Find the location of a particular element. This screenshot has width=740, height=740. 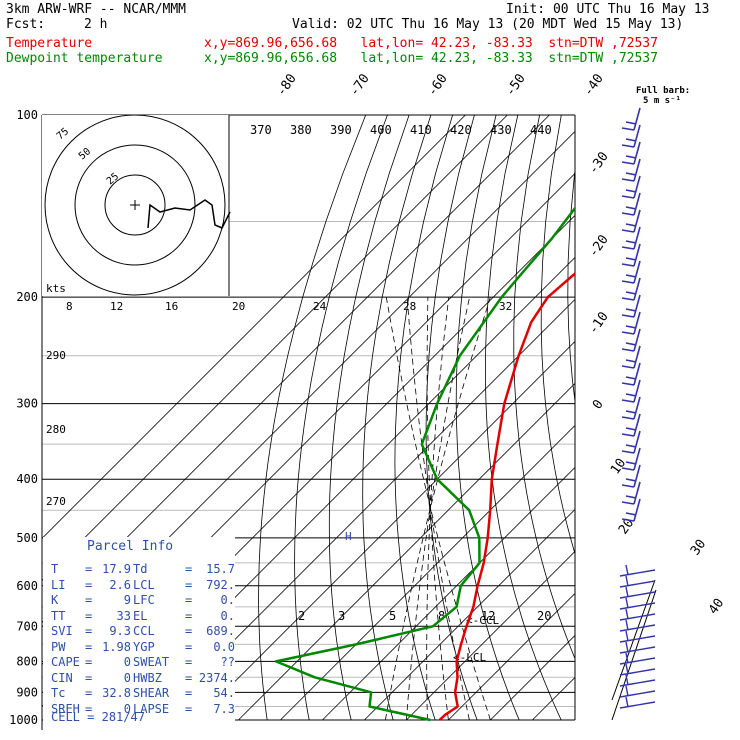

moist-adiabat is located at coordinates (438, 509).